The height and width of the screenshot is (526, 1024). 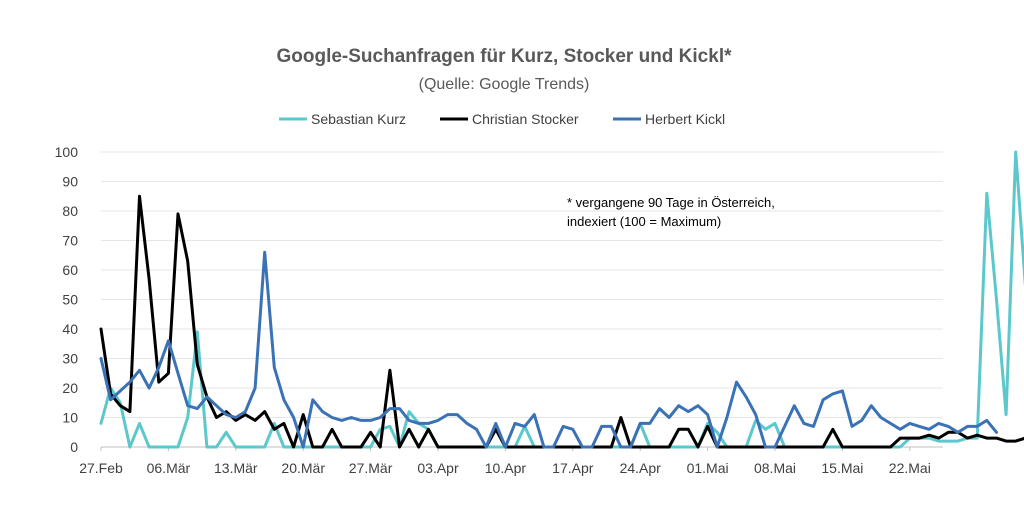 I want to click on legend-item: Christian Stocker, so click(x=509, y=119).